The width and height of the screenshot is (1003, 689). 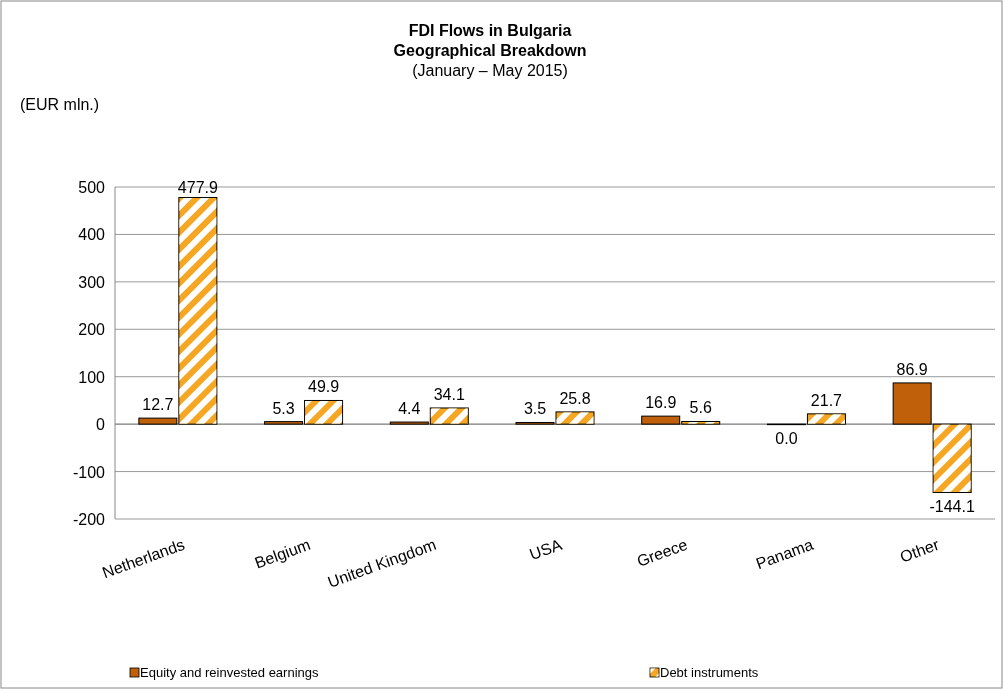 I want to click on data-label: 25.8, so click(x=575, y=398).